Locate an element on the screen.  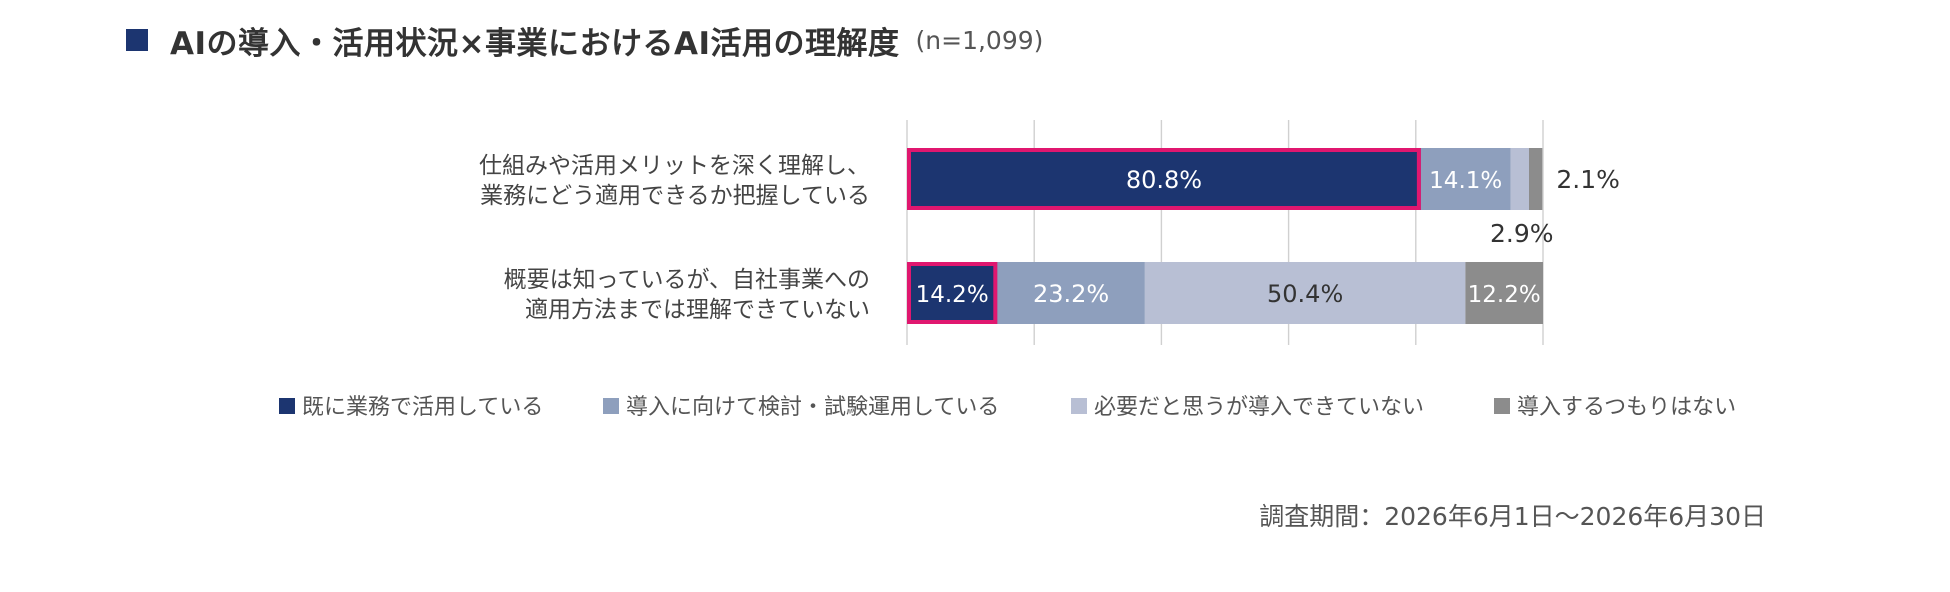
sample-size: (n=1,099) is located at coordinates (979, 40).